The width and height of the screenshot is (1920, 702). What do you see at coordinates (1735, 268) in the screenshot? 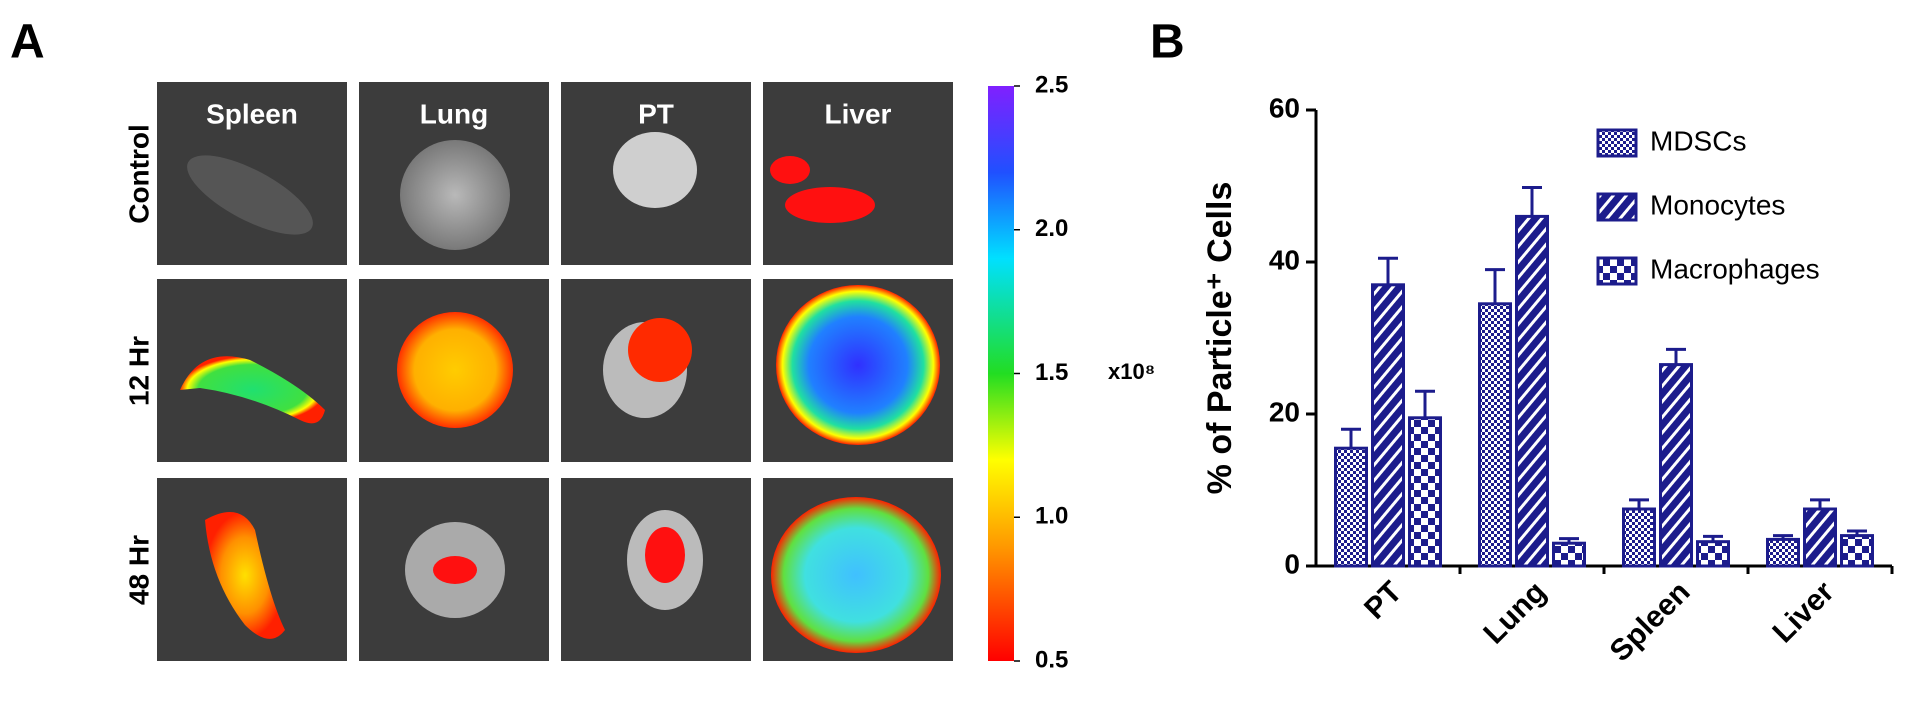
I see `legend-label: Macrophages` at bounding box center [1735, 268].